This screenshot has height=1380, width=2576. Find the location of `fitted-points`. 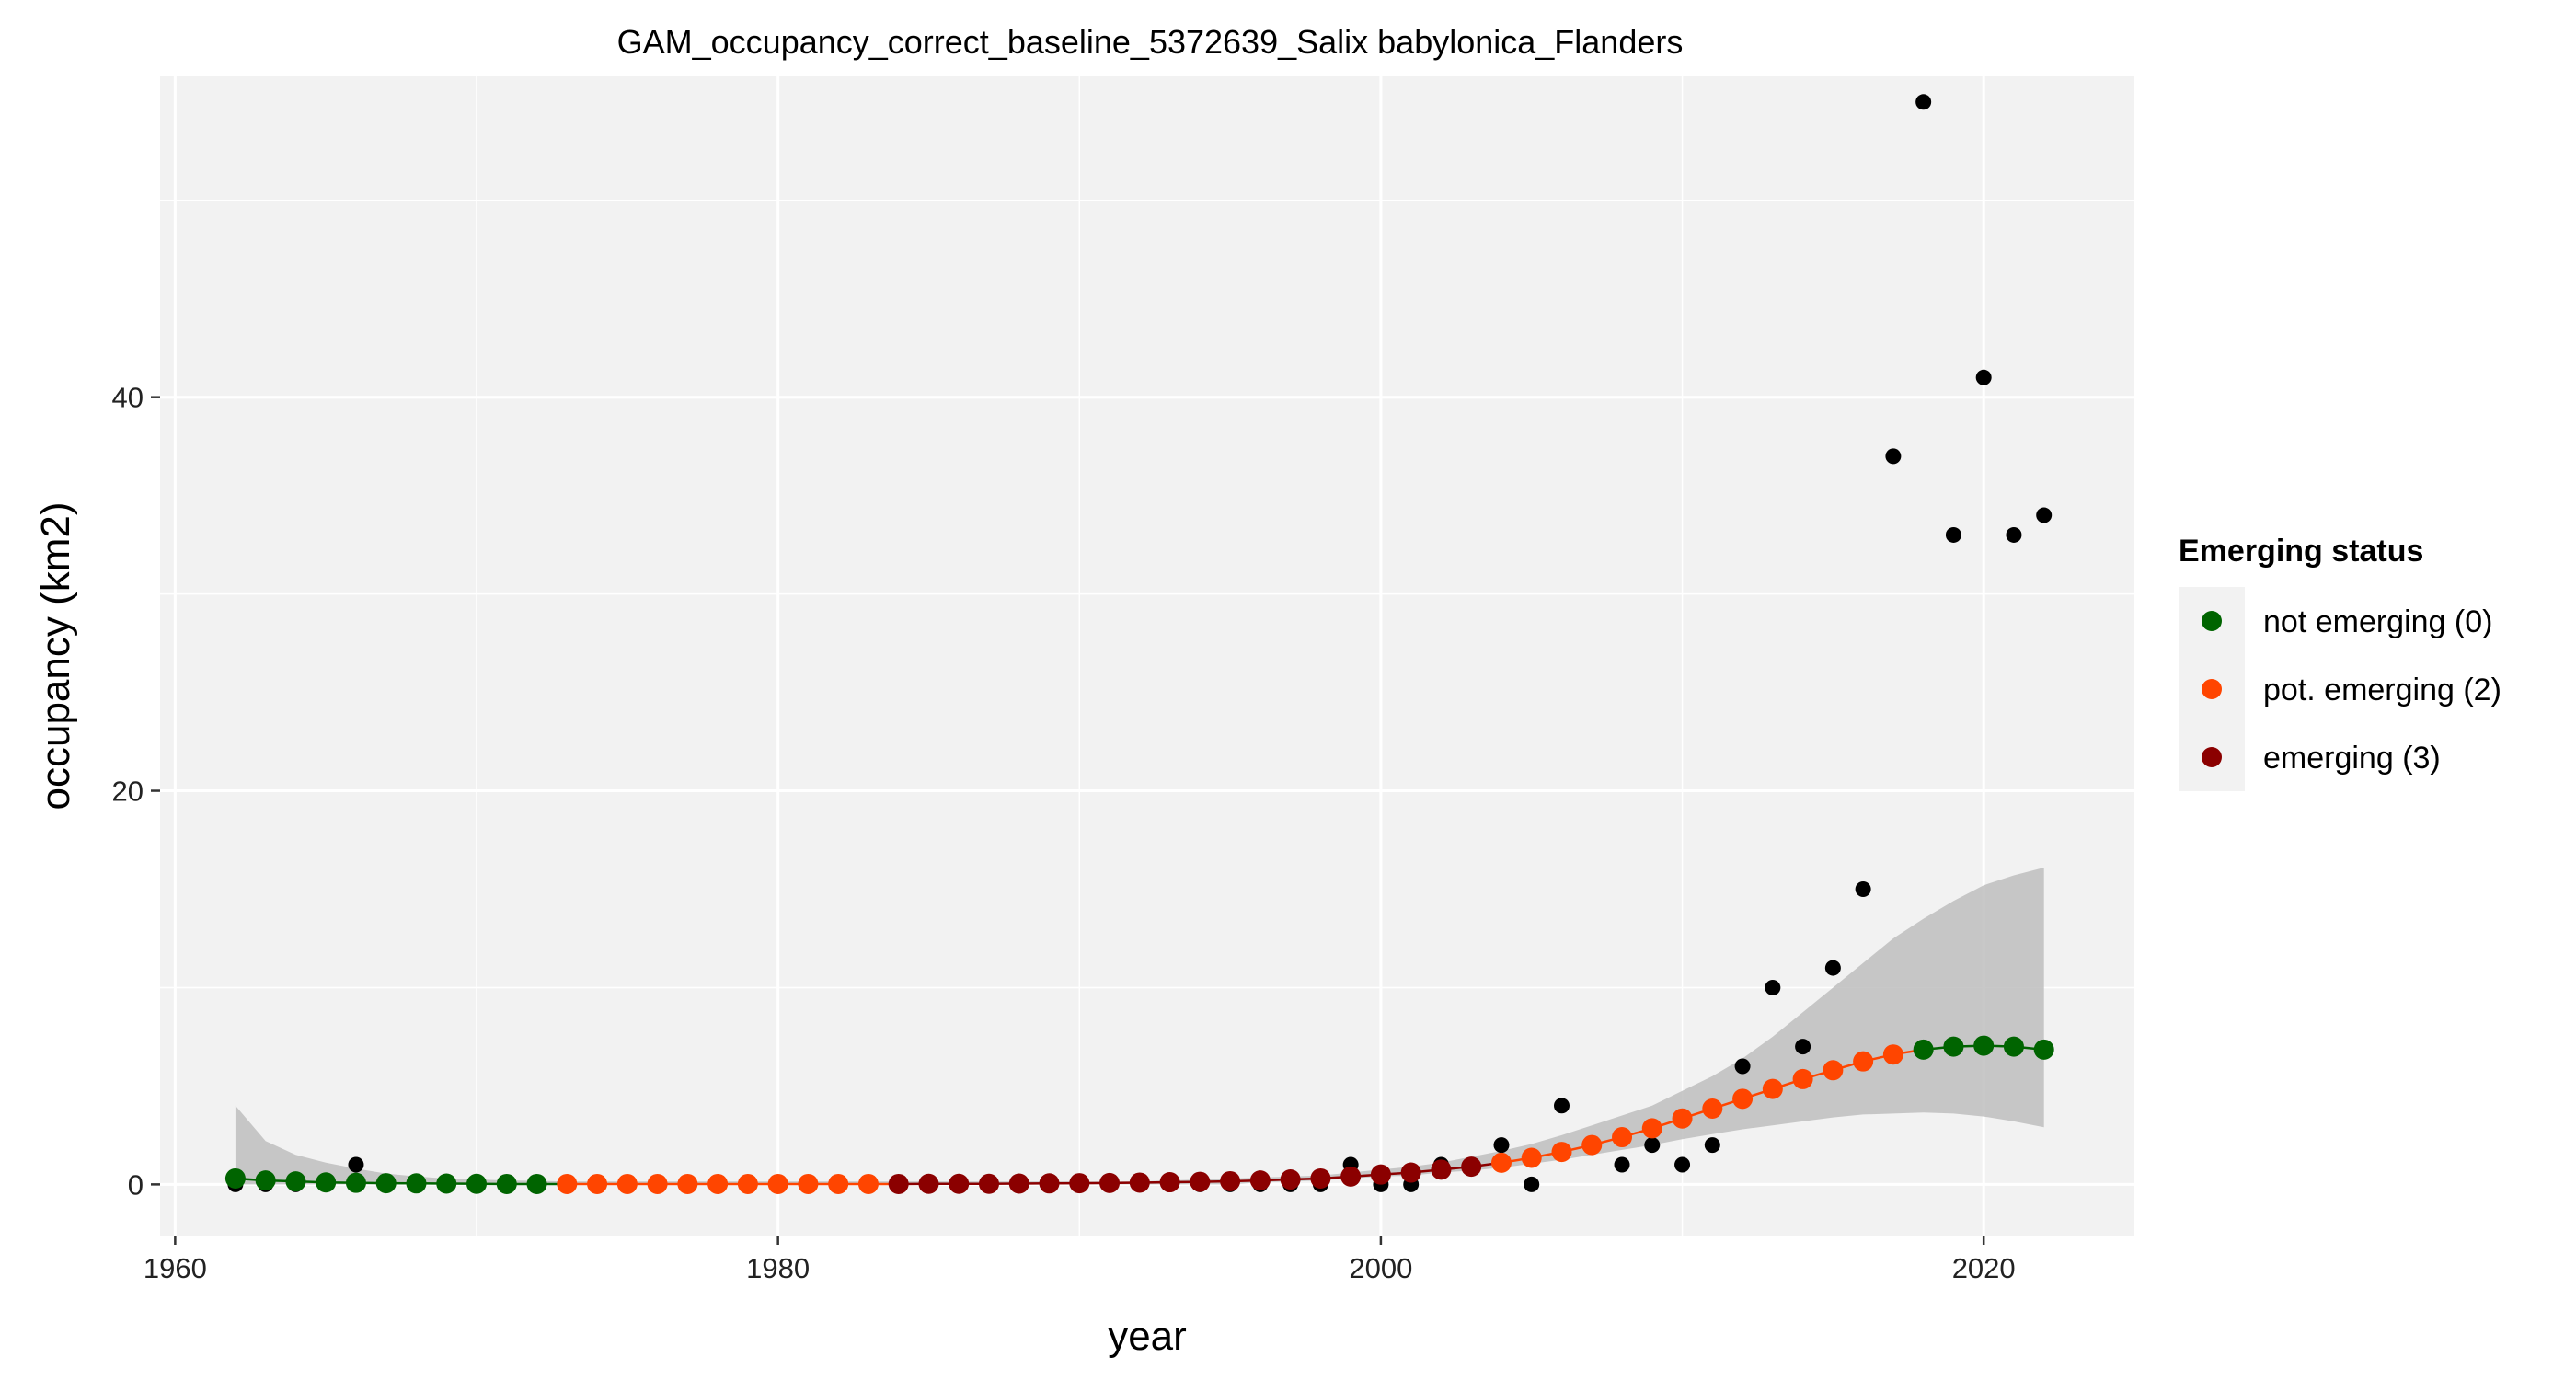

fitted-points is located at coordinates (1139, 1114).